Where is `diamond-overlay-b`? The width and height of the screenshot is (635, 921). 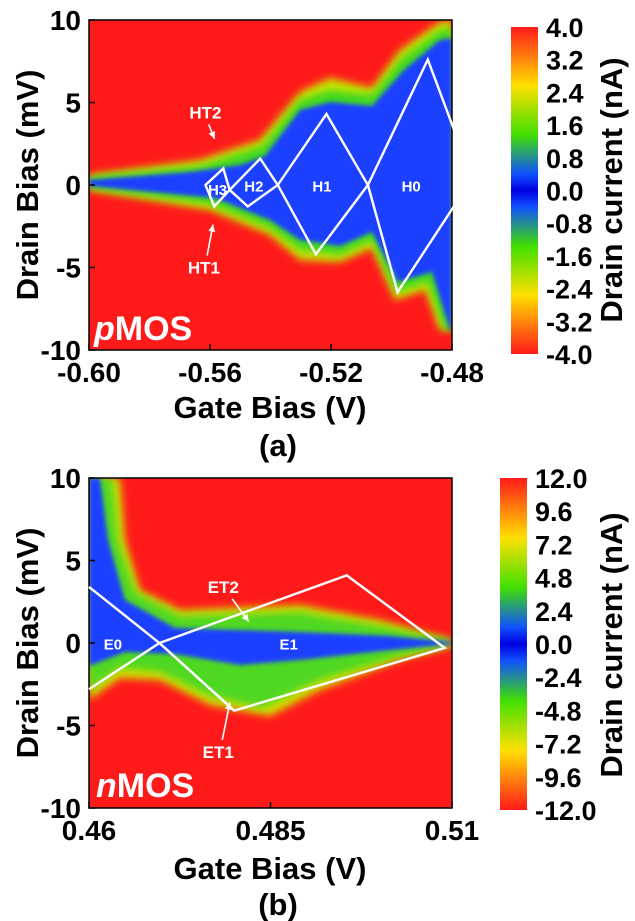 diamond-overlay-b is located at coordinates (268, 643).